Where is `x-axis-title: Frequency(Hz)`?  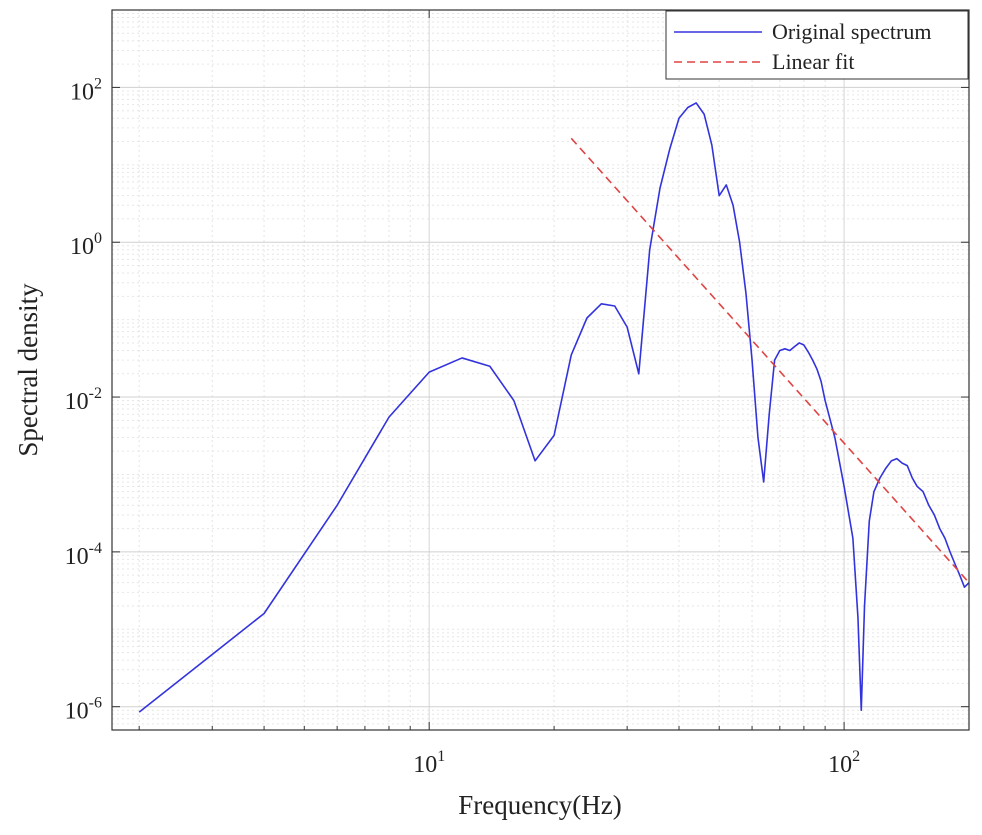
x-axis-title: Frequency(Hz) is located at coordinates (539, 805).